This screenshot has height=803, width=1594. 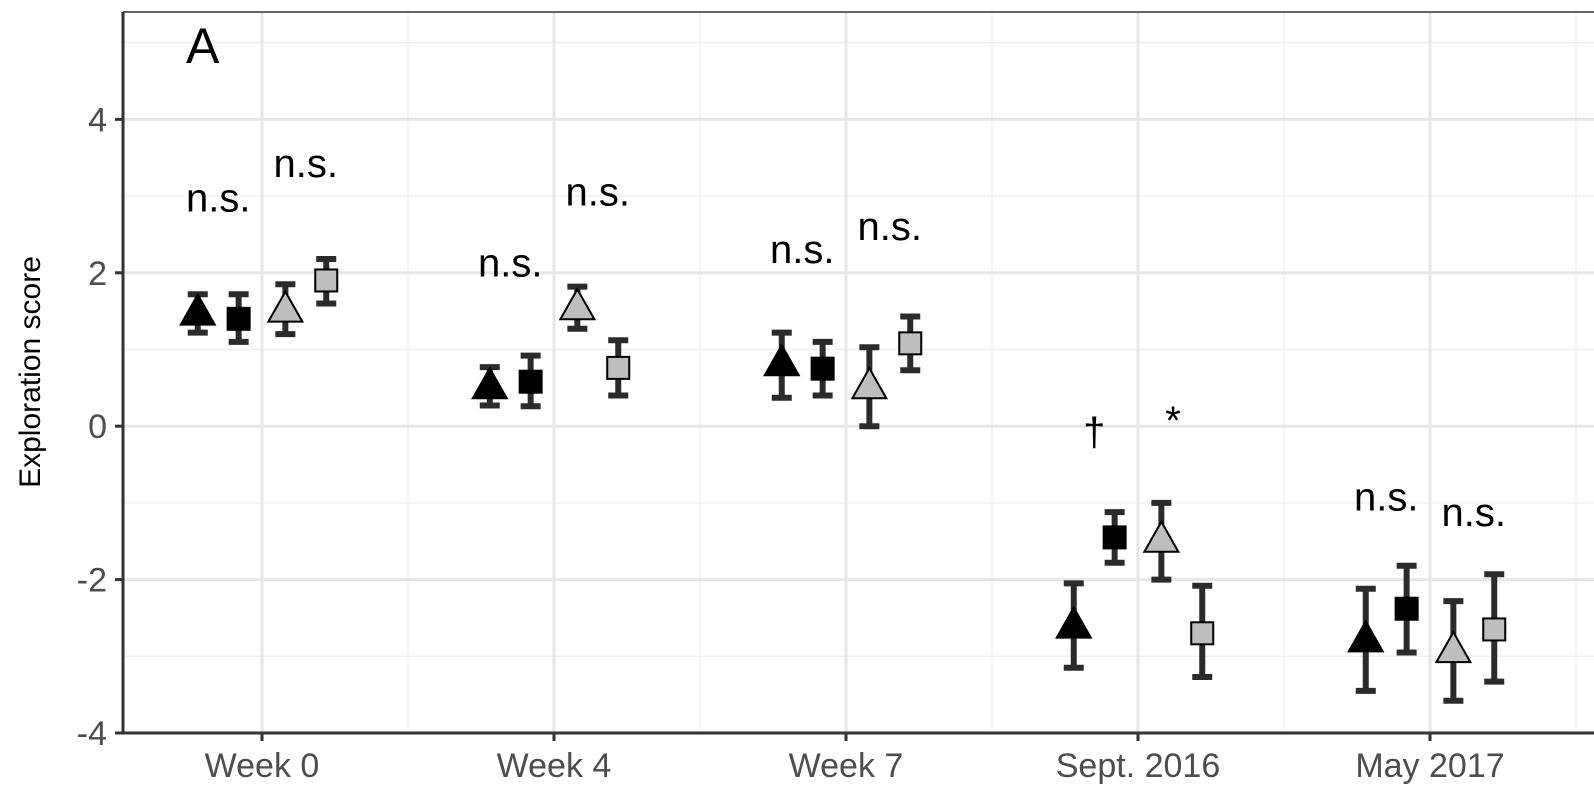 I want to click on significance-label: †, so click(x=1094, y=432).